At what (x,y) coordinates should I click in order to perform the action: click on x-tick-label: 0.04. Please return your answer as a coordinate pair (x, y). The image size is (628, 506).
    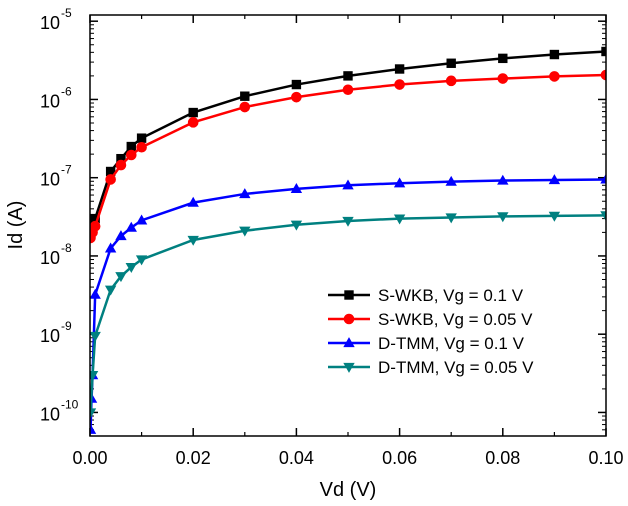
    Looking at the image, I should click on (296, 458).